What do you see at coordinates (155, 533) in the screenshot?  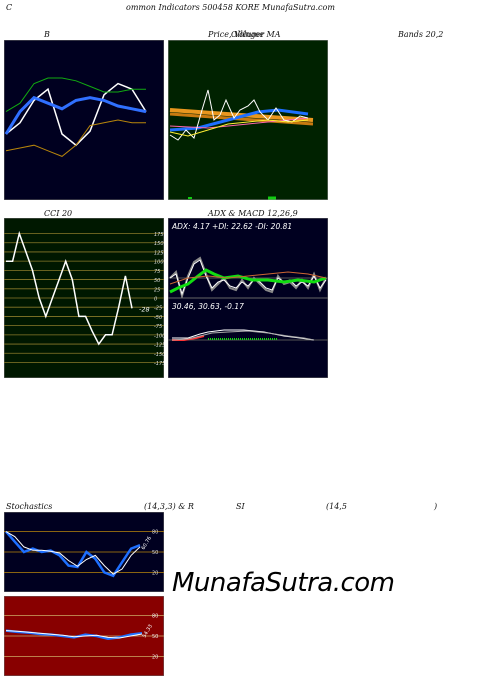 I see `stochastics-tick-label: 80` at bounding box center [155, 533].